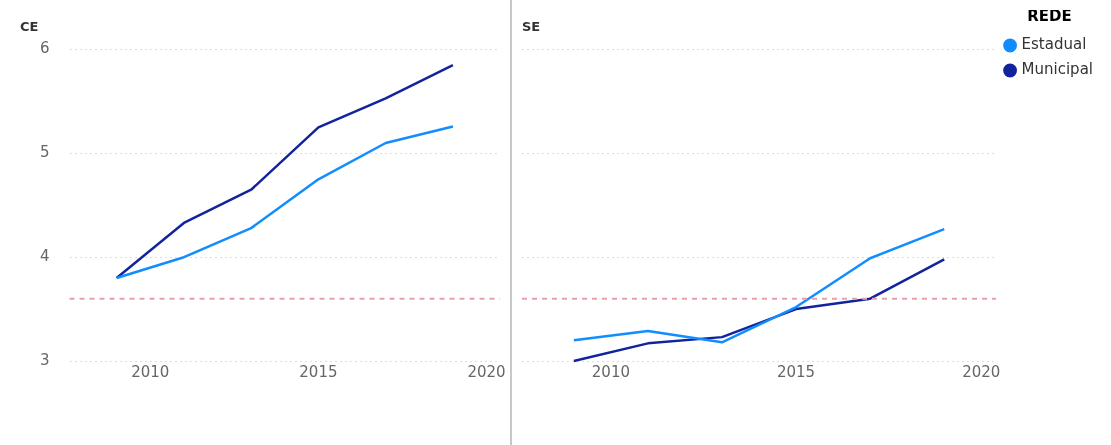 This screenshot has width=1111, height=445. I want to click on y-tick-label: 3, so click(45, 359).